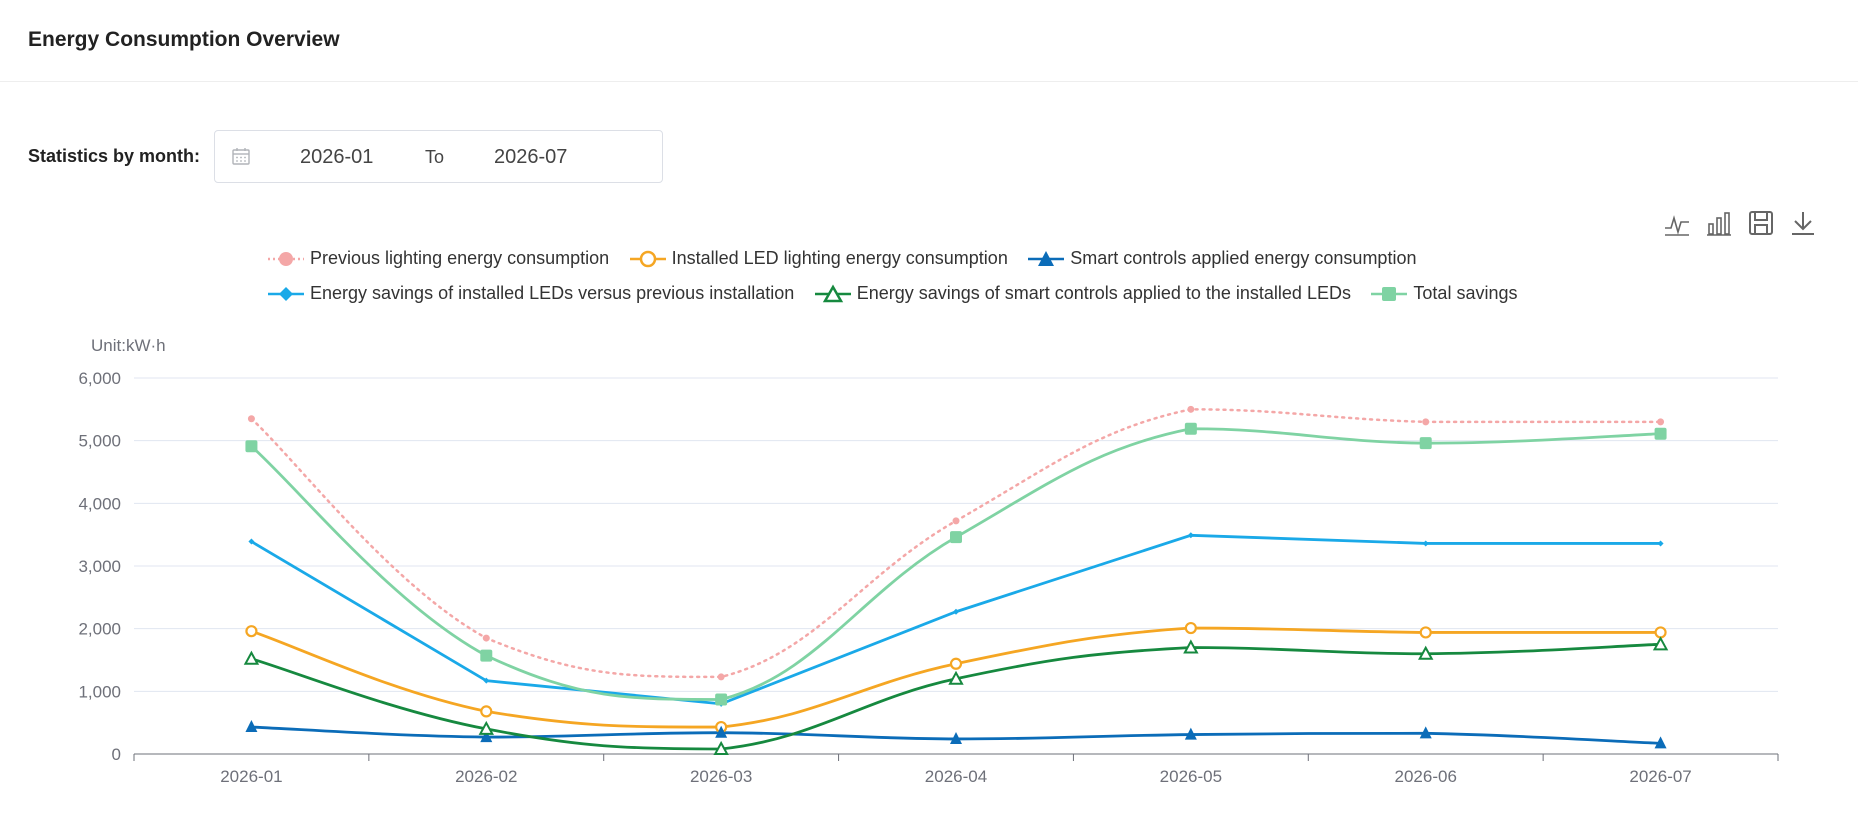  I want to click on x-tick-label: 2026-02, so click(486, 776).